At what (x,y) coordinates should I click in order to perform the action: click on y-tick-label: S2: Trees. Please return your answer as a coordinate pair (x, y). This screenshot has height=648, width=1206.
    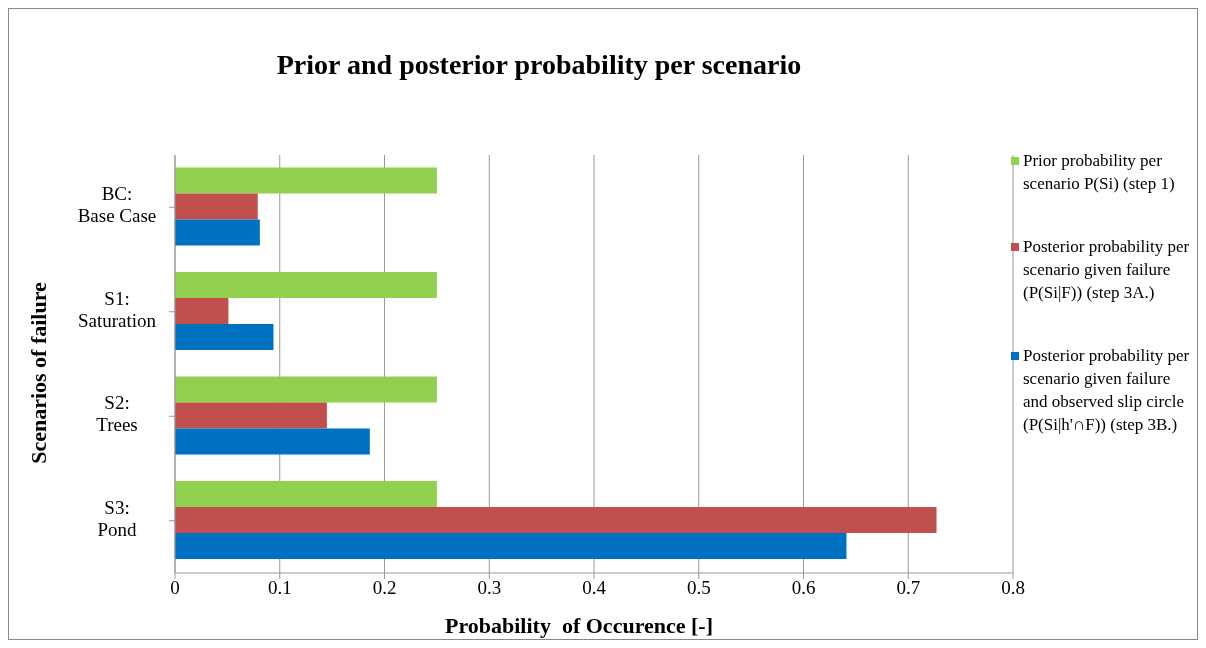
    Looking at the image, I should click on (117, 414).